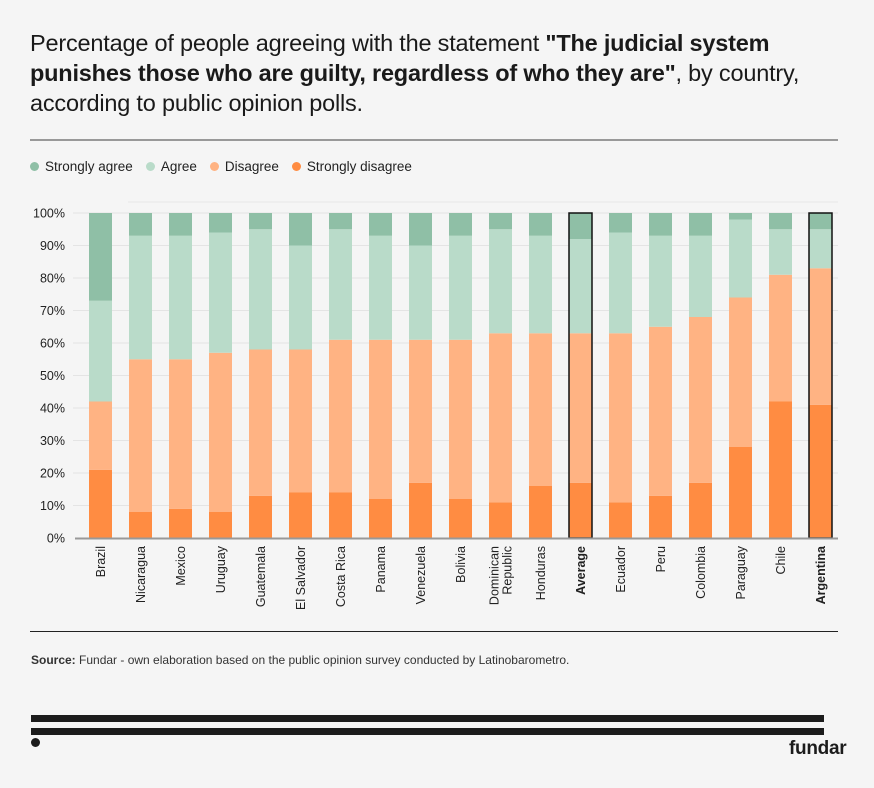 Image resolution: width=874 pixels, height=788 pixels. Describe the element at coordinates (508, 570) in the screenshot. I see `x-tick-label: Republic` at that location.